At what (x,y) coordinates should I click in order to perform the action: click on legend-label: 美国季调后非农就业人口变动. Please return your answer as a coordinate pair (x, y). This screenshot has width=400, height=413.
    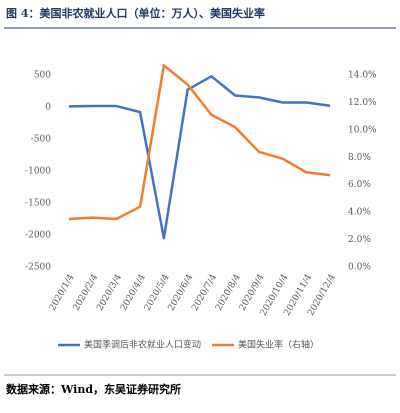
    Looking at the image, I should click on (142, 345).